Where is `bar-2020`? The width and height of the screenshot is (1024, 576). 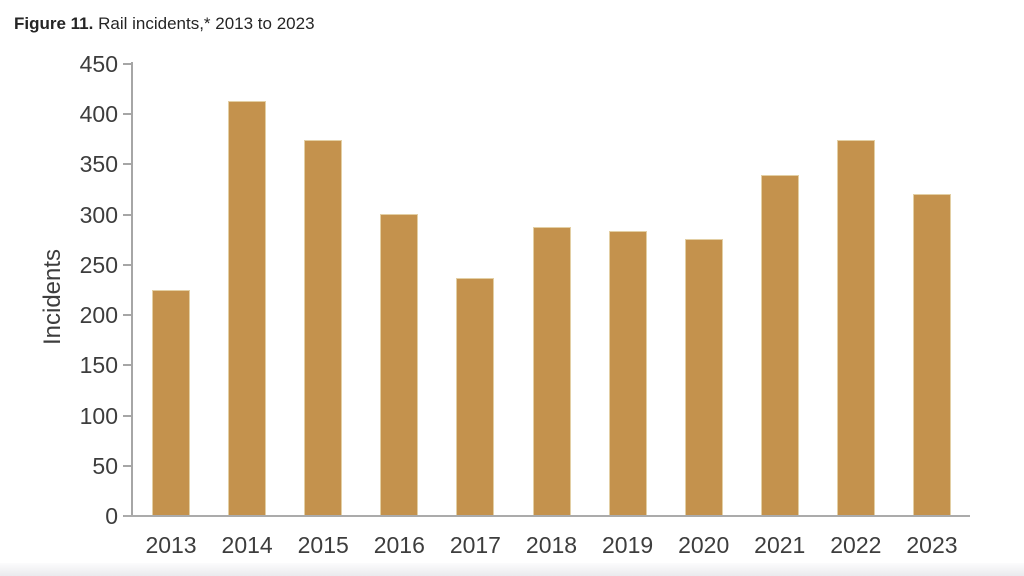
bar-2020 is located at coordinates (703, 377).